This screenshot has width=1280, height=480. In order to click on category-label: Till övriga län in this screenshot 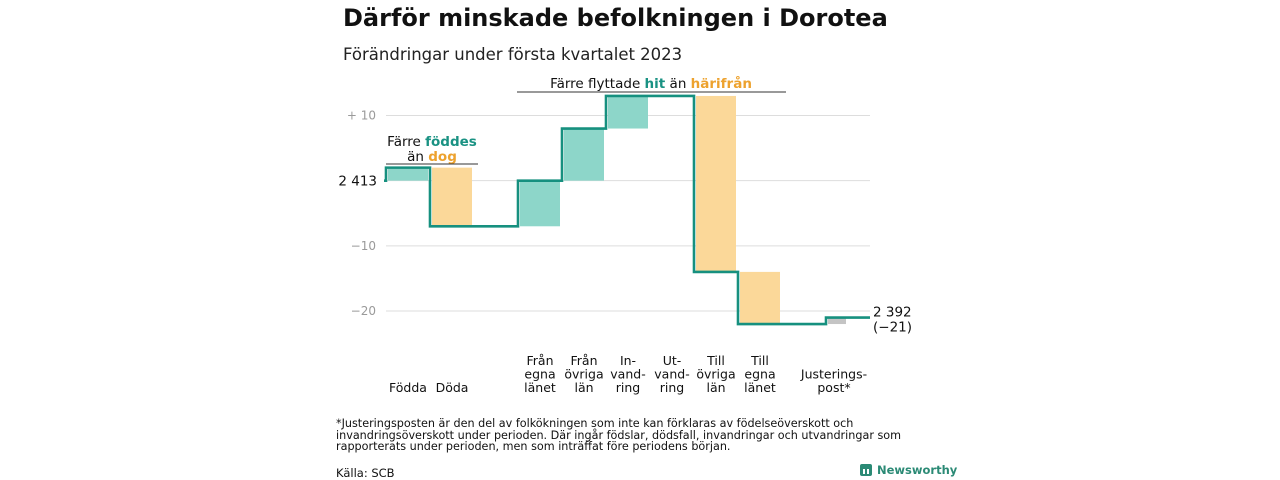, I will do `click(715, 374)`.